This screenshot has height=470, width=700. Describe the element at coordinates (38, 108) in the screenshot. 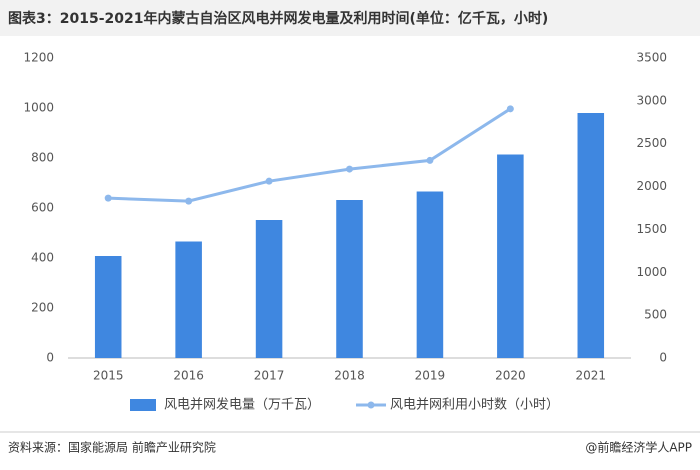

I see `y-tick-label: 1000` at that location.